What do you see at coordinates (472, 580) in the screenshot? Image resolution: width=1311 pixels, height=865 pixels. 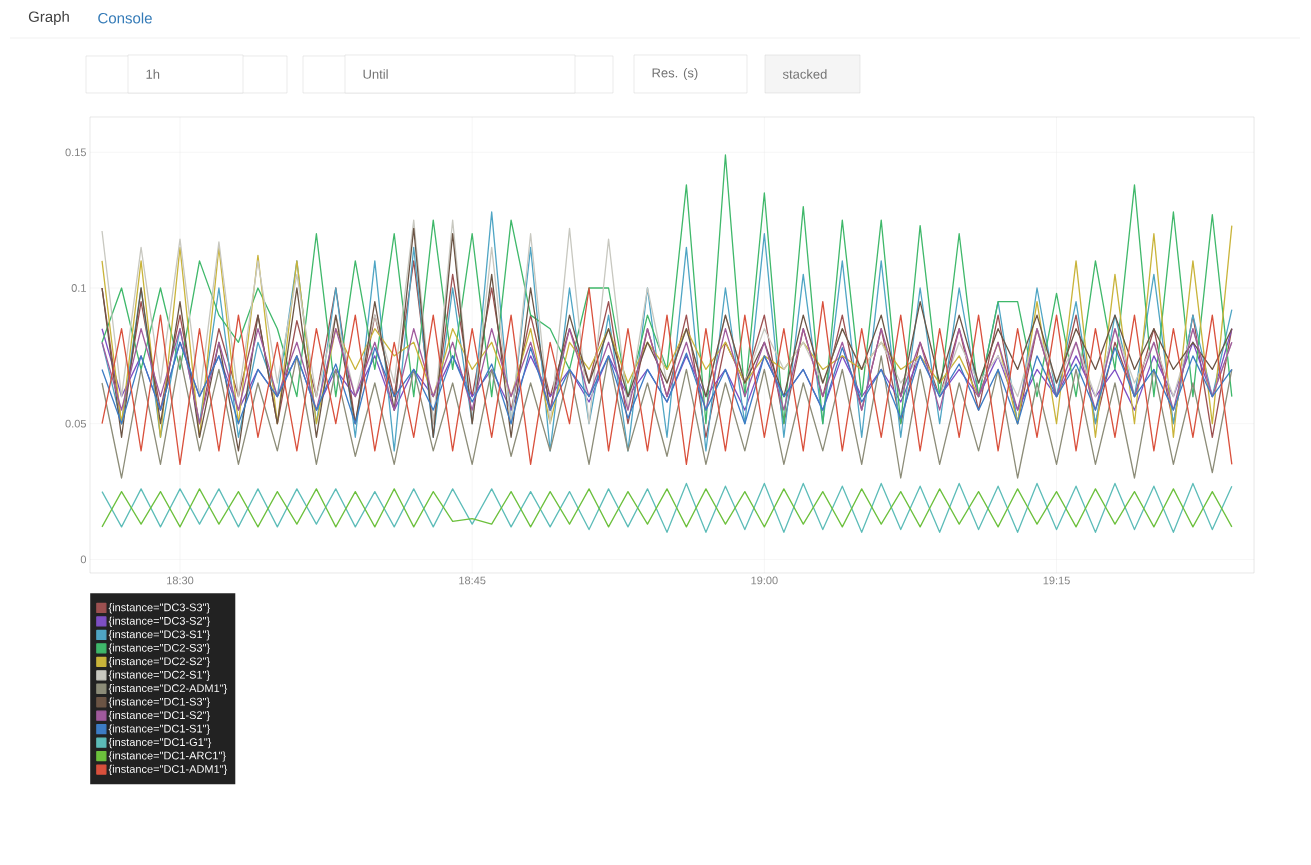 I see `x-tick-label: 18:45` at bounding box center [472, 580].